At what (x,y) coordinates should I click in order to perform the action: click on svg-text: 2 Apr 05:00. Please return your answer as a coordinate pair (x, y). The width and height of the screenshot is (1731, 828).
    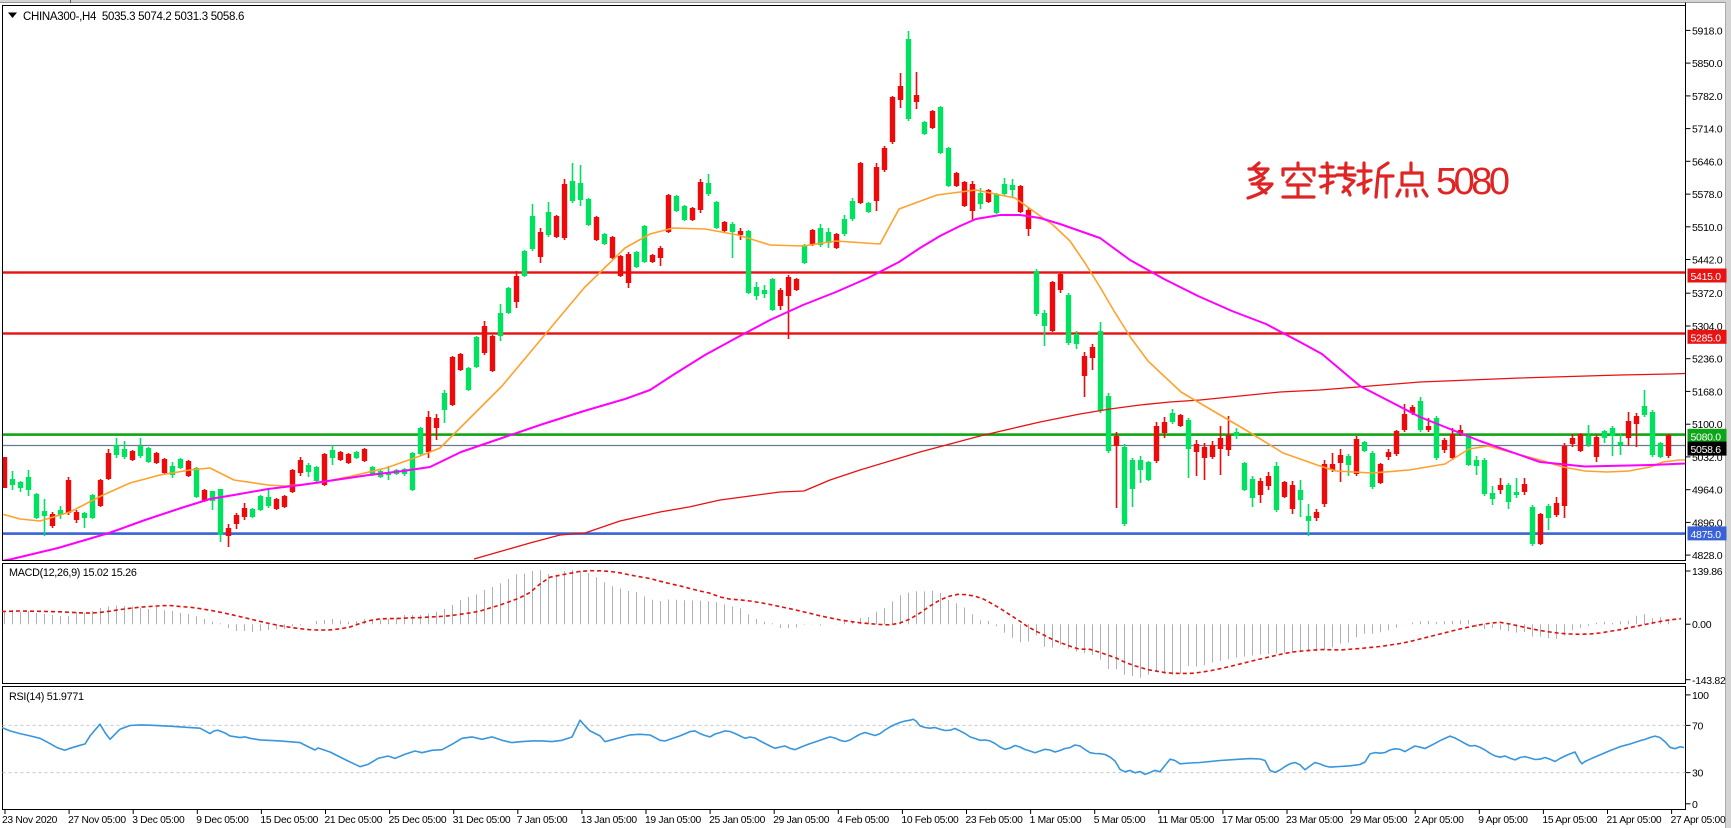
    Looking at the image, I should click on (1439, 820).